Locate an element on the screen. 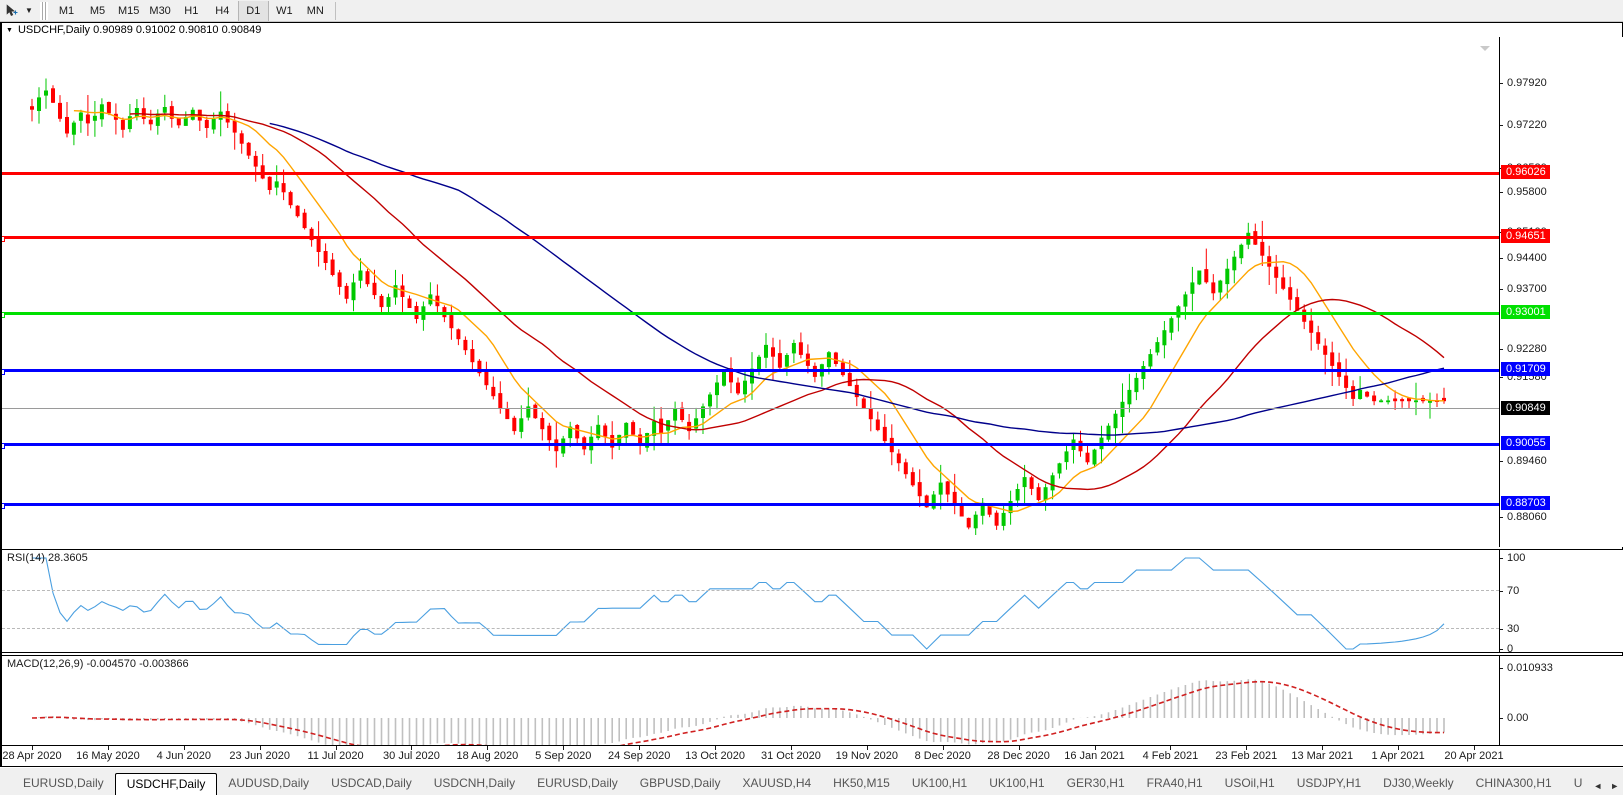  price-level-label-resistance: 0.96026 is located at coordinates (1525, 172).